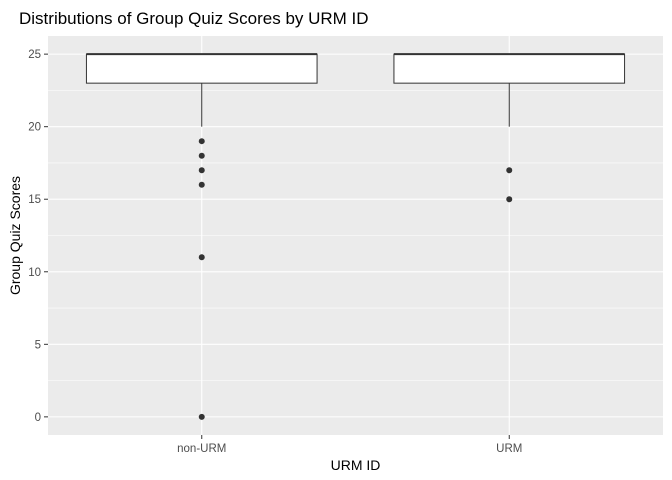 The height and width of the screenshot is (480, 672). Describe the element at coordinates (38, 418) in the screenshot. I see `y-tick-label: 0` at that location.